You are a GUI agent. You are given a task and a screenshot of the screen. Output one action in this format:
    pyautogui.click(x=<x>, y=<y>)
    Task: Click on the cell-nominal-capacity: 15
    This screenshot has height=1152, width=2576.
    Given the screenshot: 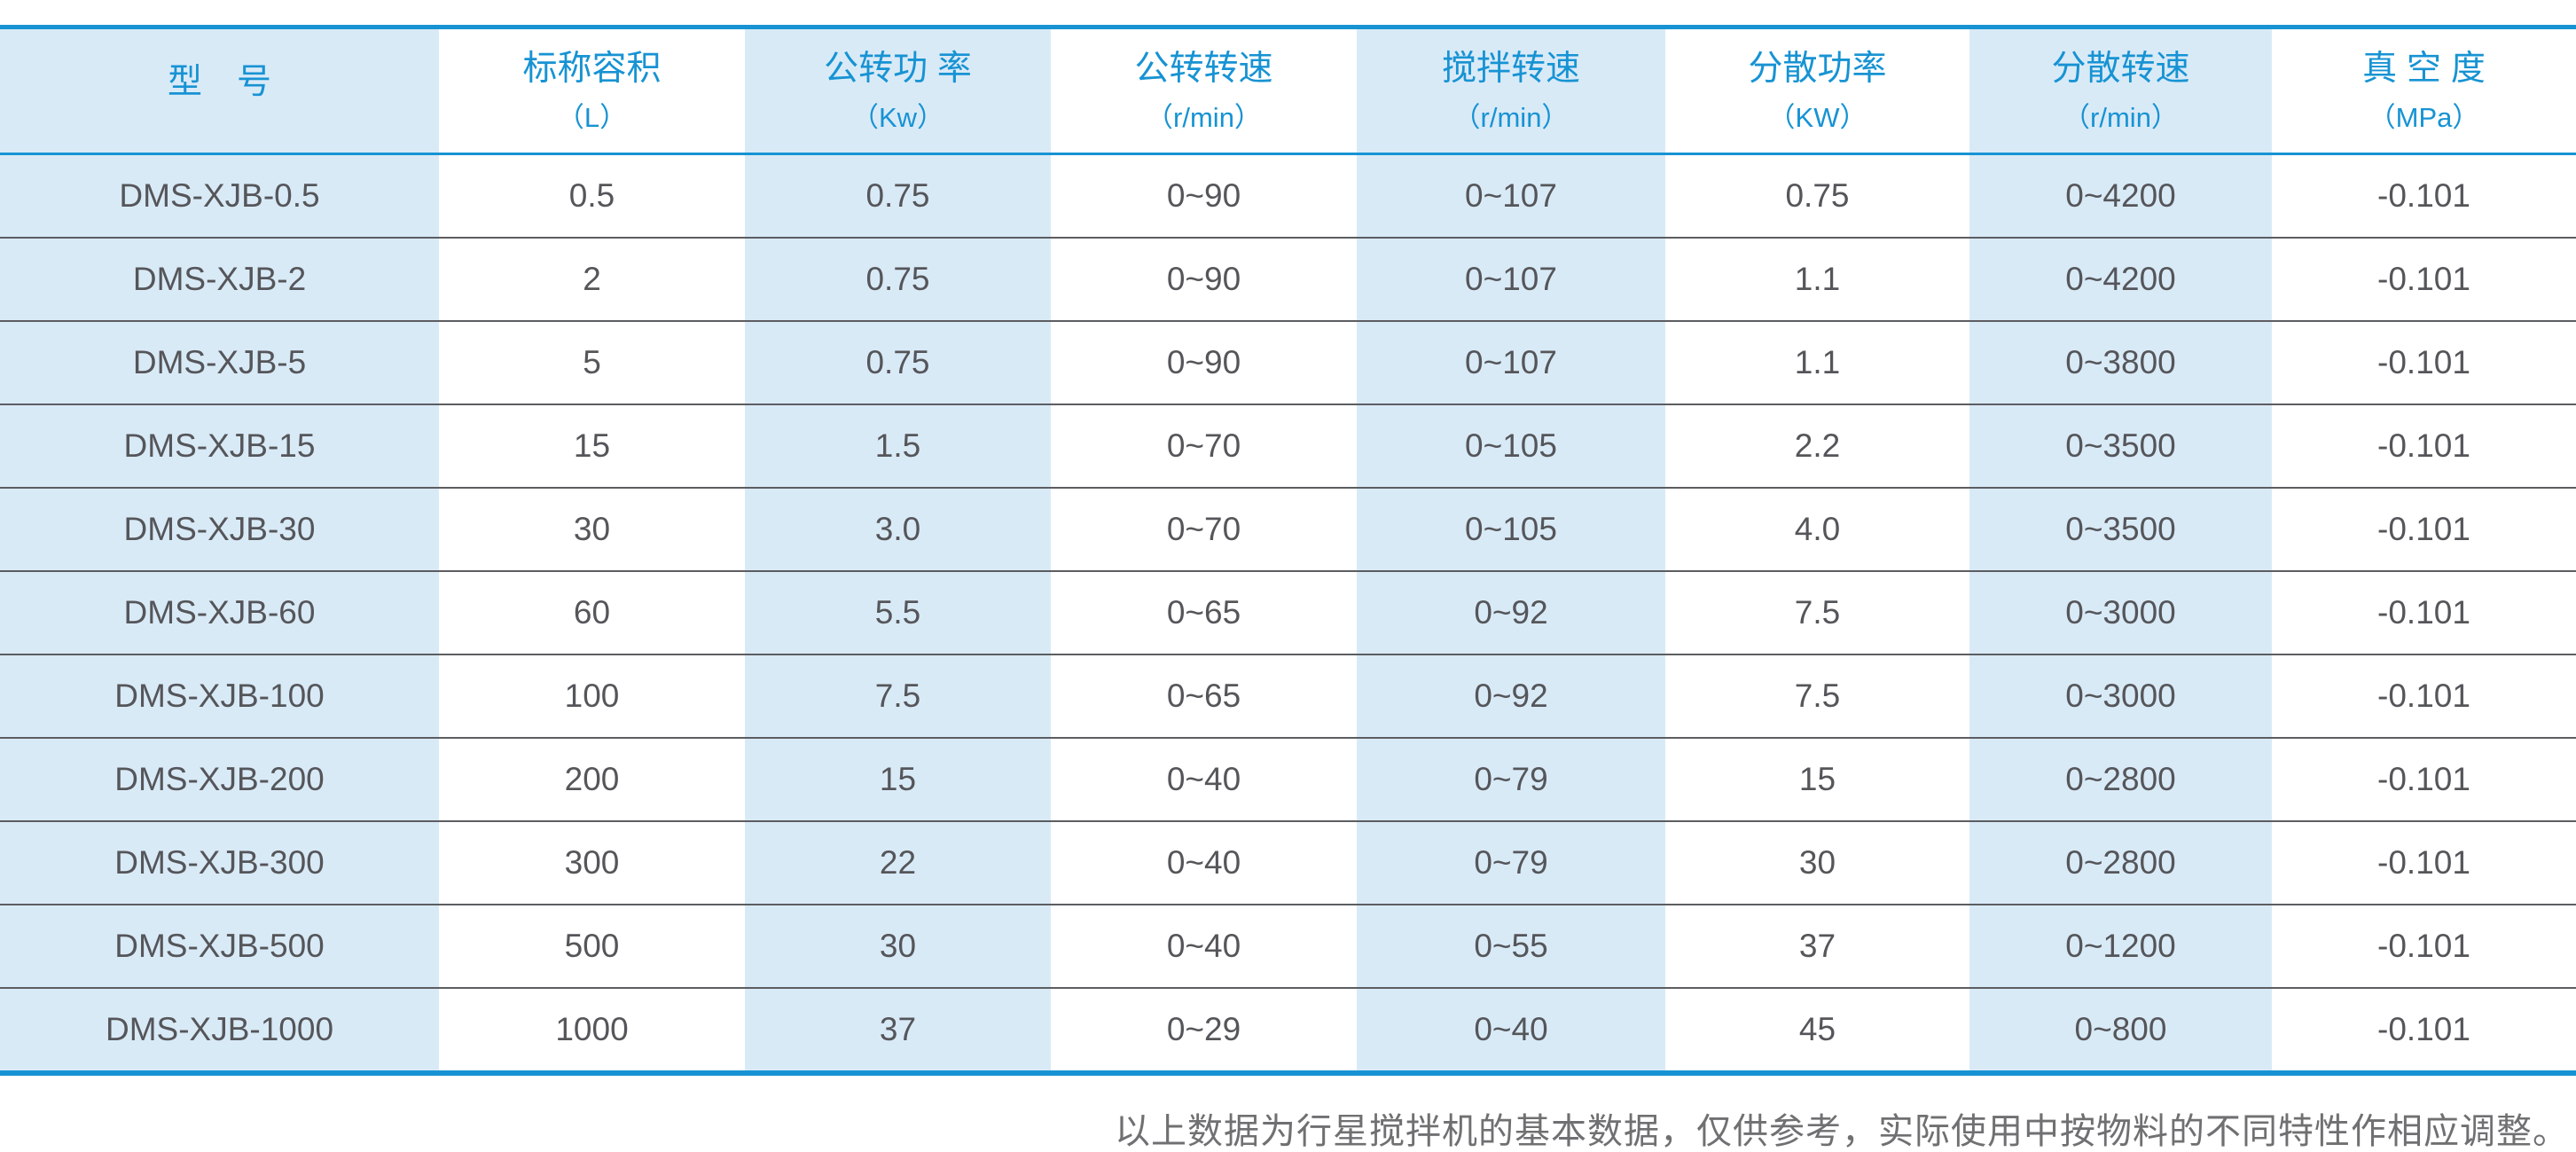 What is the action you would take?
    pyautogui.click(x=592, y=447)
    